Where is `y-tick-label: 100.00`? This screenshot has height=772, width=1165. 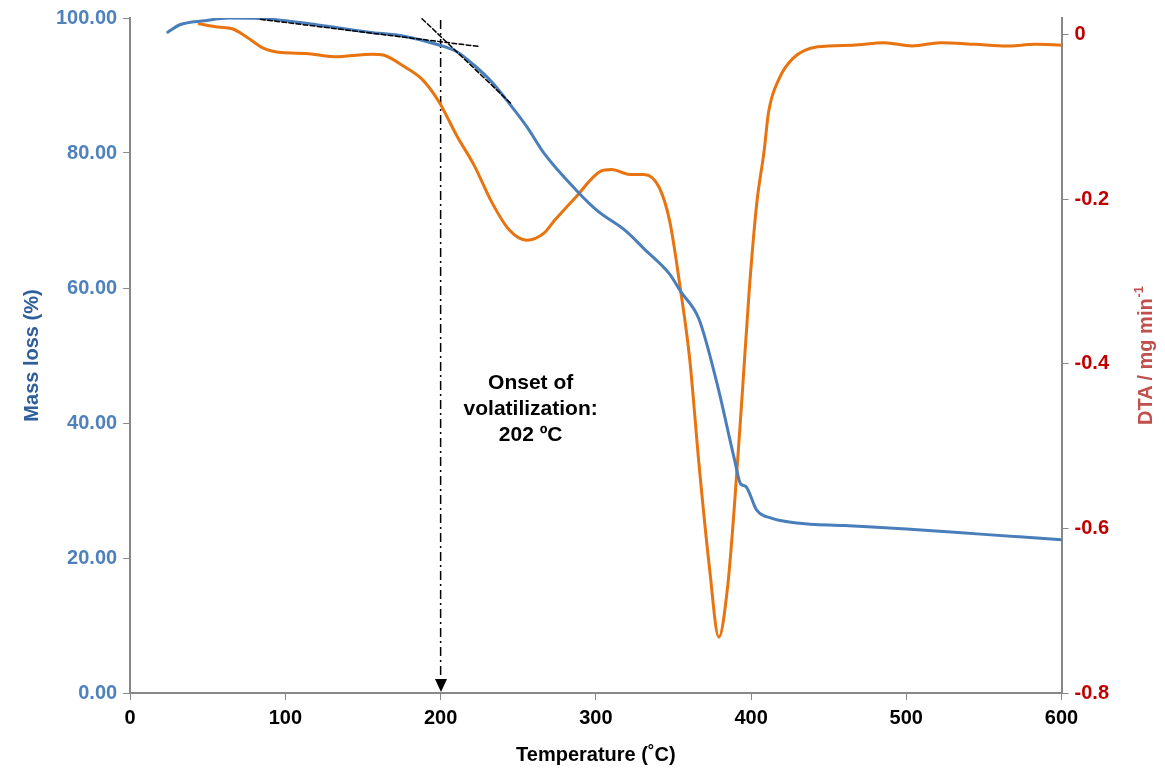 y-tick-label: 100.00 is located at coordinates (87, 16).